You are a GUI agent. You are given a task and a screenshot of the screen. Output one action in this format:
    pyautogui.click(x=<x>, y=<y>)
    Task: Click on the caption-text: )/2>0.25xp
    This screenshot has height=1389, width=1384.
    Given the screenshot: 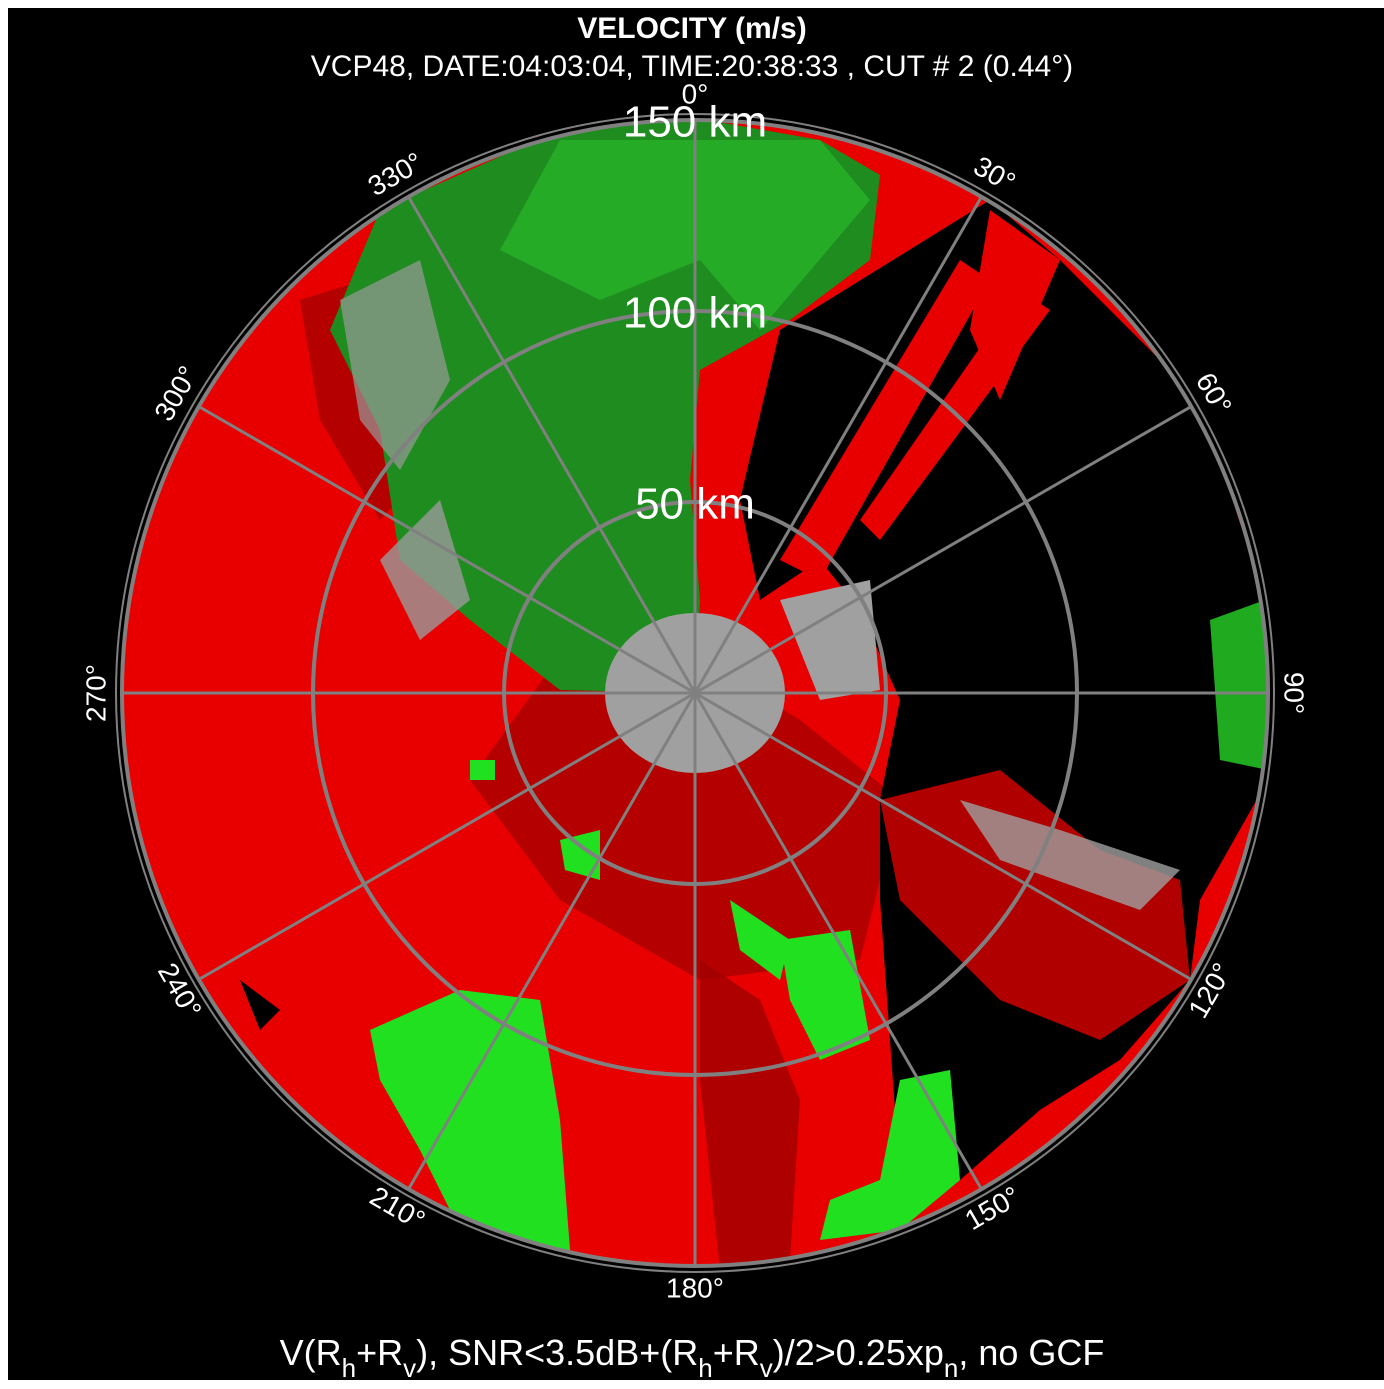 What is the action you would take?
    pyautogui.click(x=858, y=1352)
    